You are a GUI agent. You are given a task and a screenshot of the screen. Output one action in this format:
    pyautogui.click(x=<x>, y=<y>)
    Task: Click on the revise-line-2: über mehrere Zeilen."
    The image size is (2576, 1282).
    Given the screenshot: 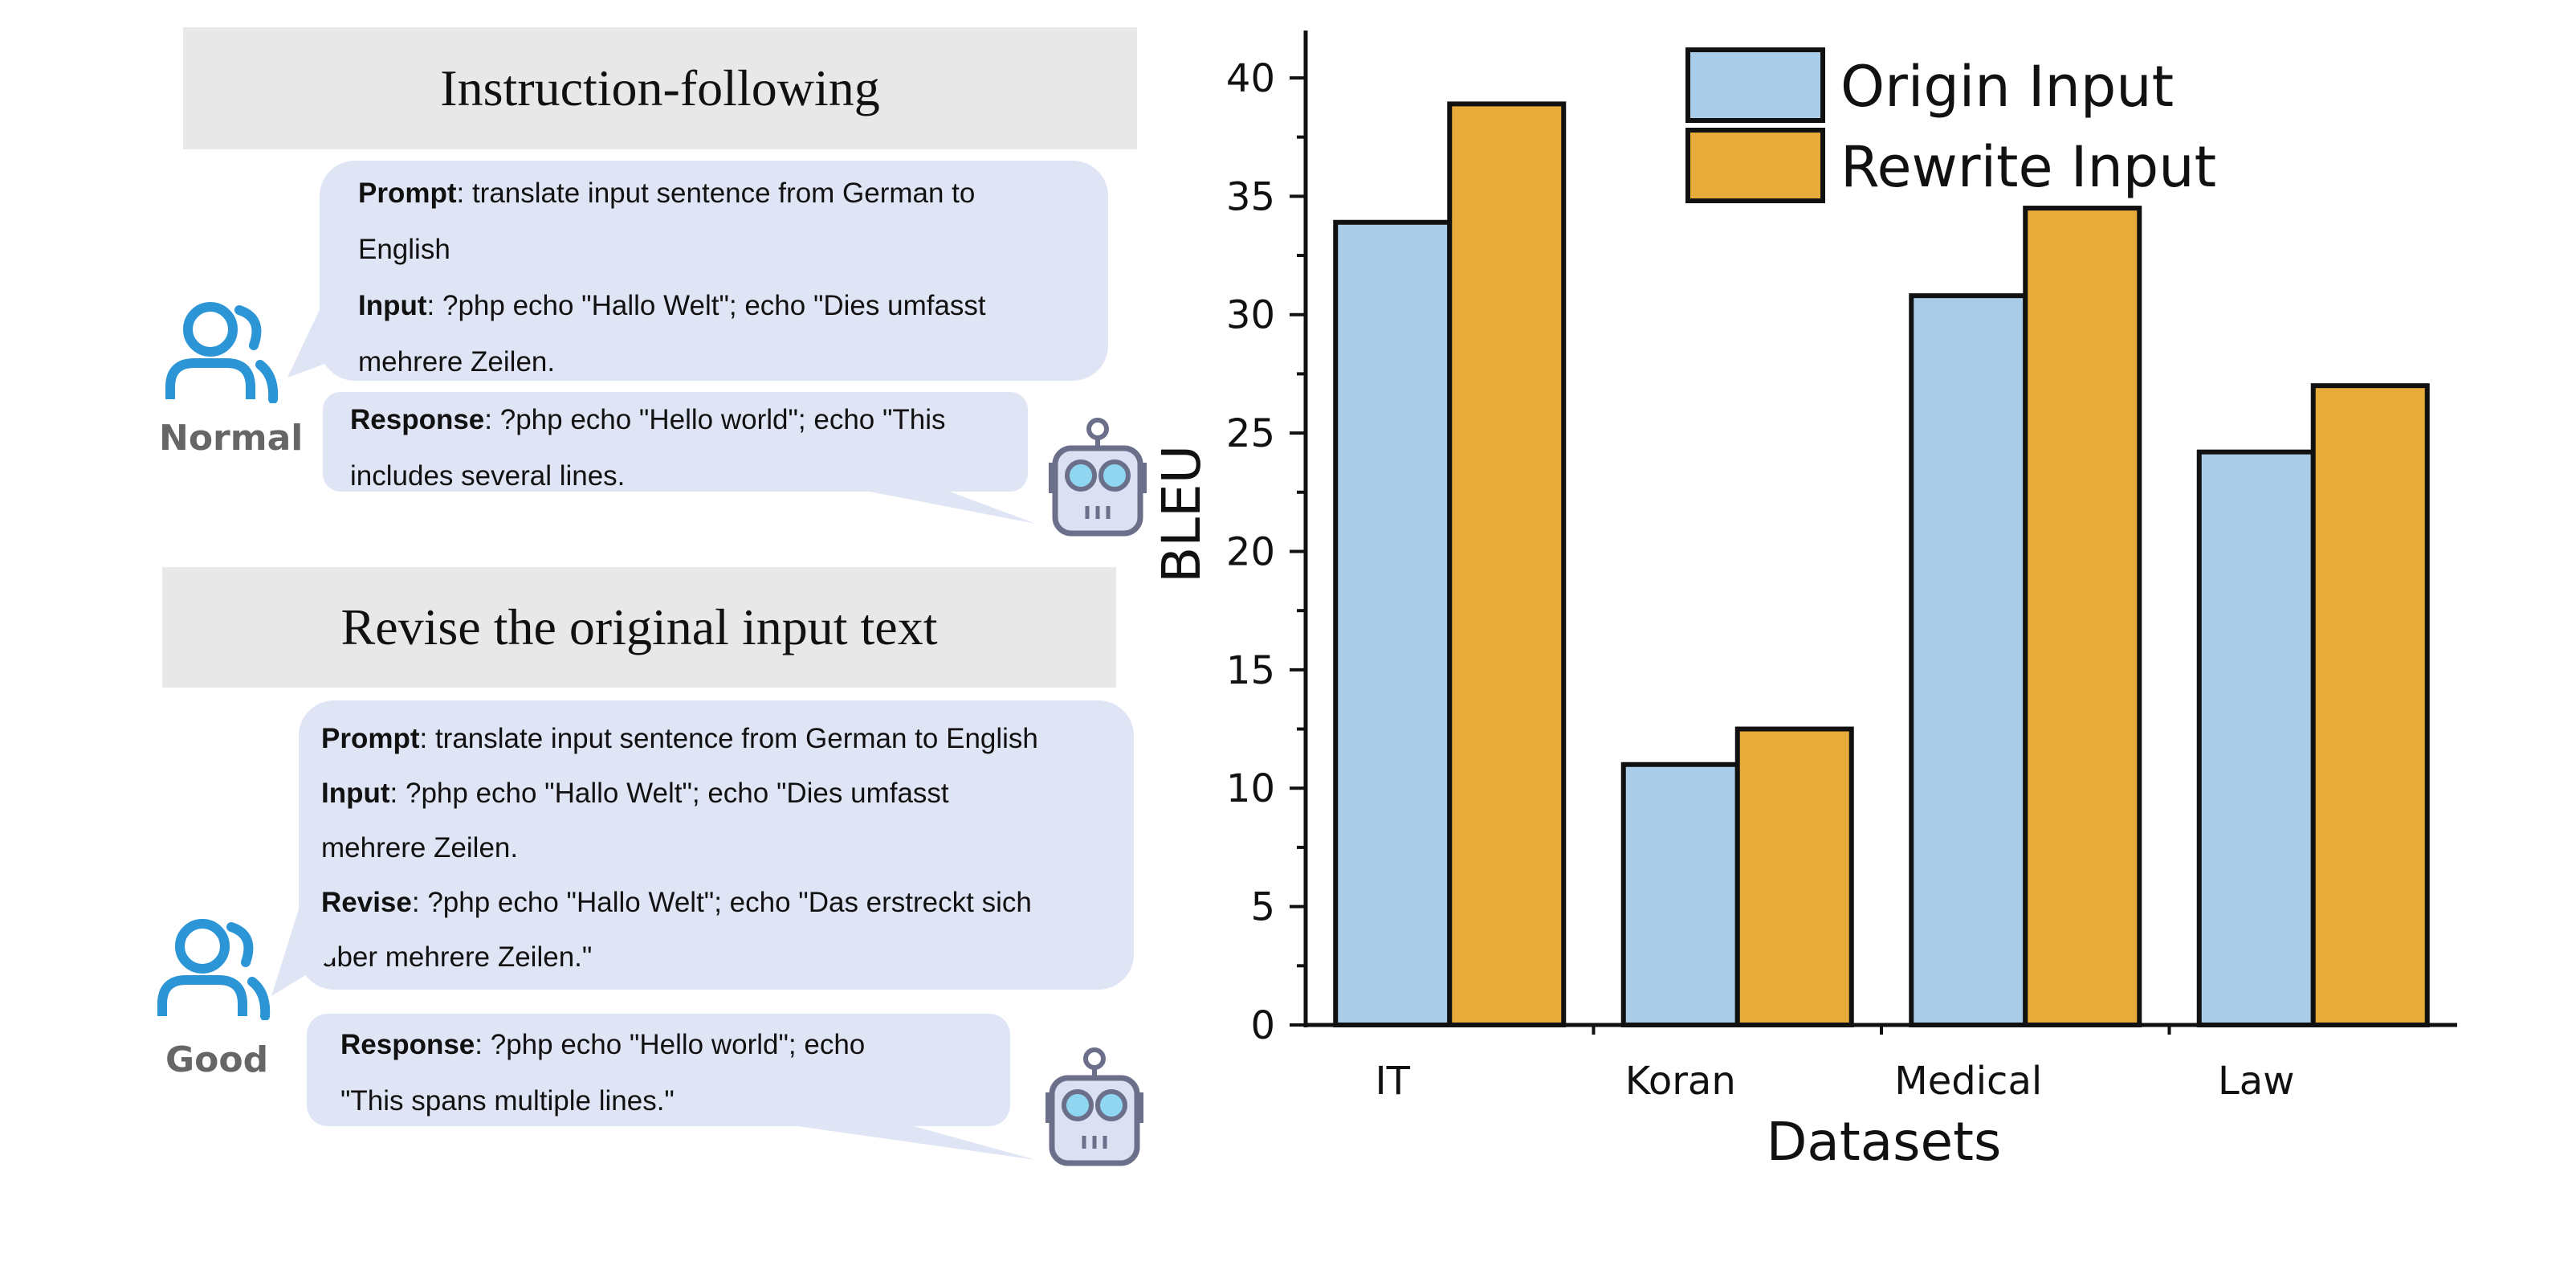 What is the action you would take?
    pyautogui.click(x=457, y=957)
    